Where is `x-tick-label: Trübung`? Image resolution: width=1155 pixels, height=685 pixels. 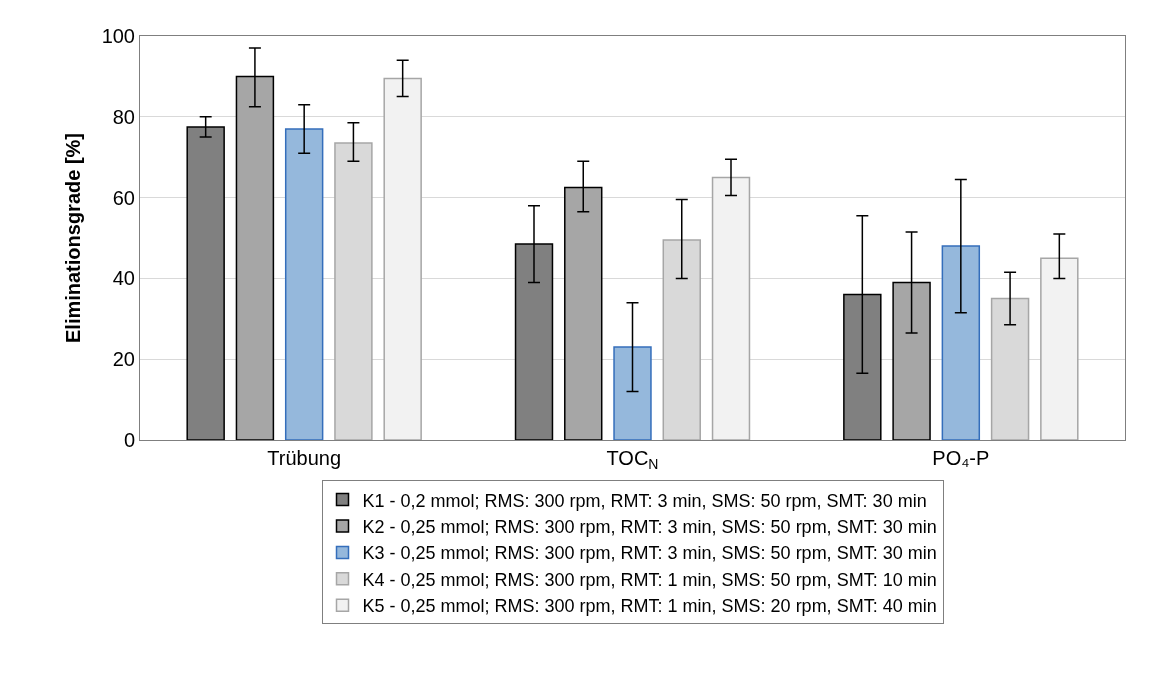 x-tick-label: Trübung is located at coordinates (304, 458).